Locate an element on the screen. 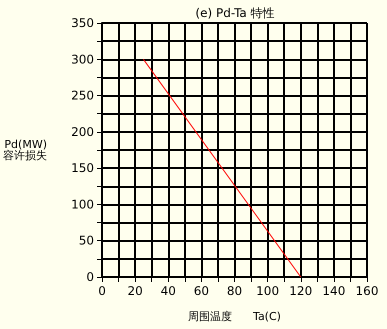 Image resolution: width=387 pixels, height=329 pixels. y-tick-label: 200 is located at coordinates (82, 131).